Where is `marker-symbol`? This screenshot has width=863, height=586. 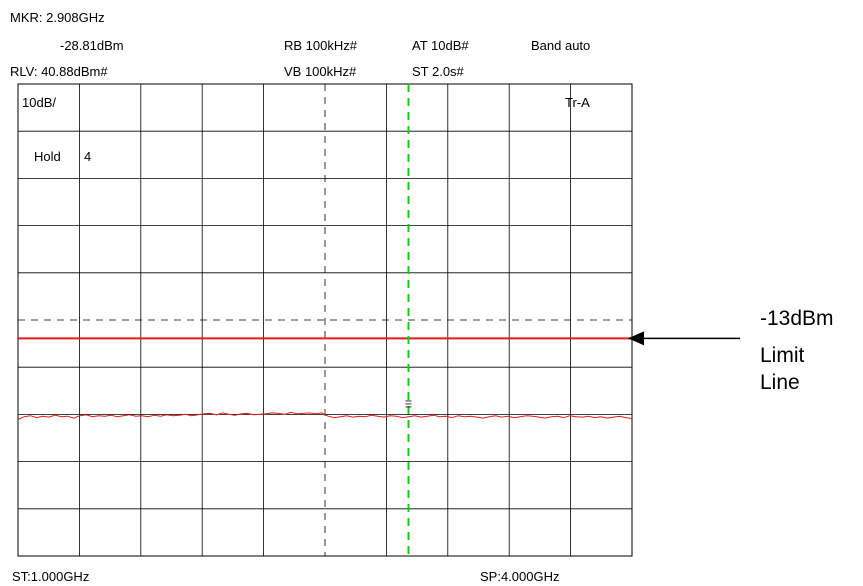
marker-symbol is located at coordinates (408, 404).